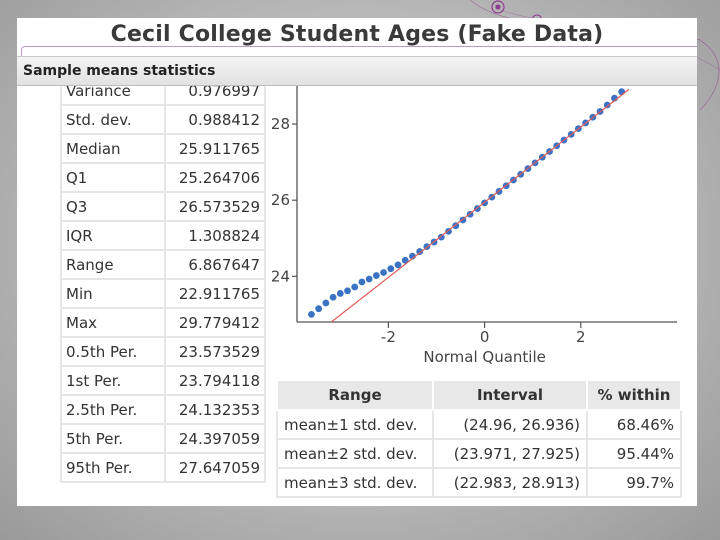 This screenshot has height=540, width=720. Describe the element at coordinates (113, 119) in the screenshot. I see `stats-label: Std. dev.` at that location.